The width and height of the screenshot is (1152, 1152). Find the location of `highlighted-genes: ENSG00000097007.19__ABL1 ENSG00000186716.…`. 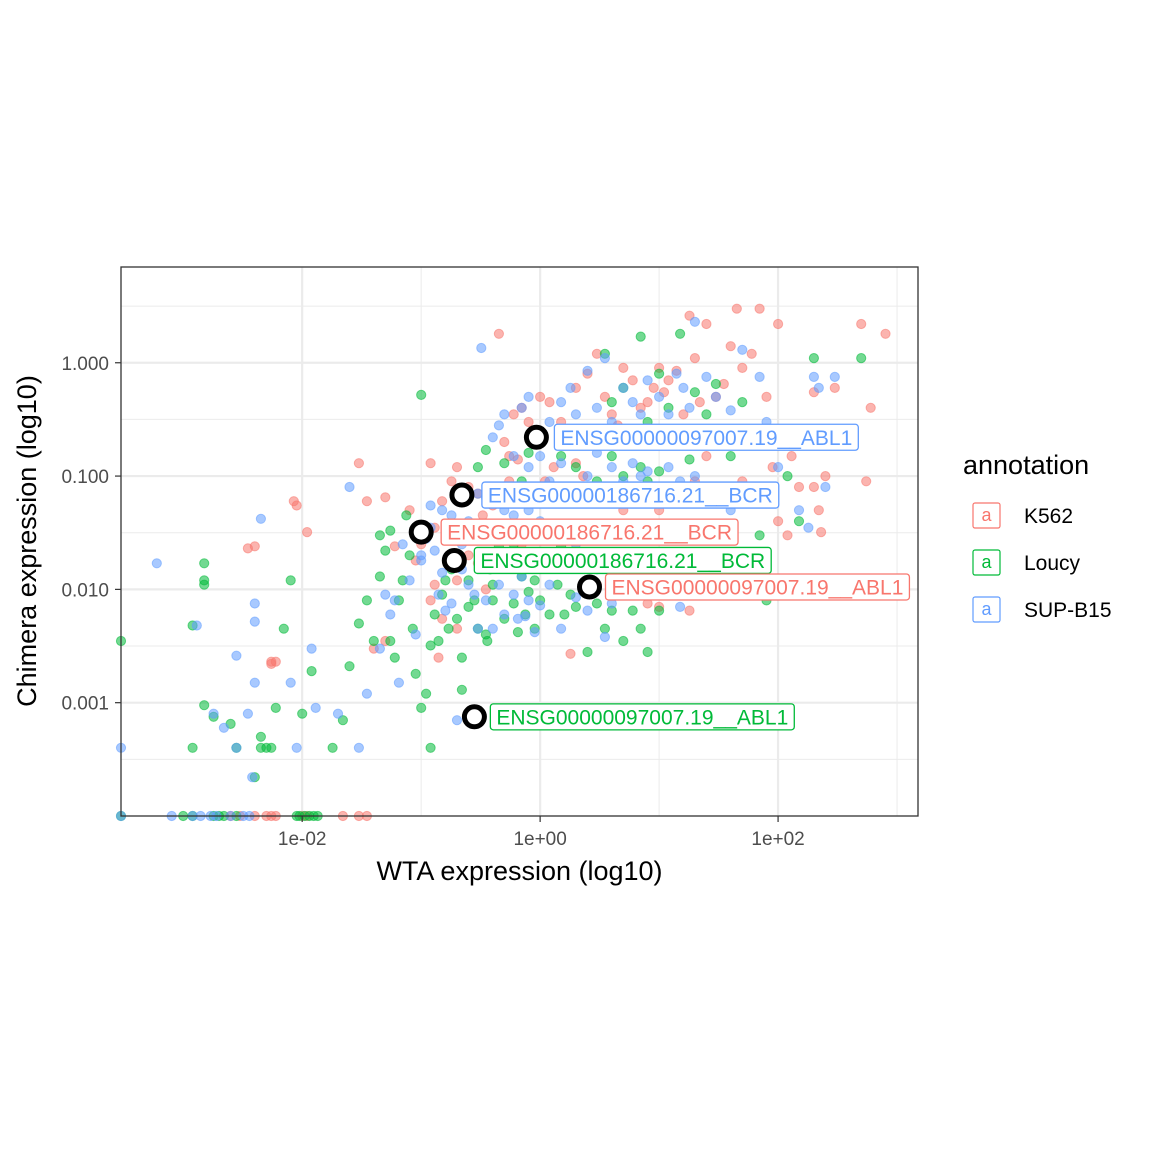

highlighted-genes: ENSG00000097007.19__ABL1 ENSG00000186716.… is located at coordinates (659, 577).